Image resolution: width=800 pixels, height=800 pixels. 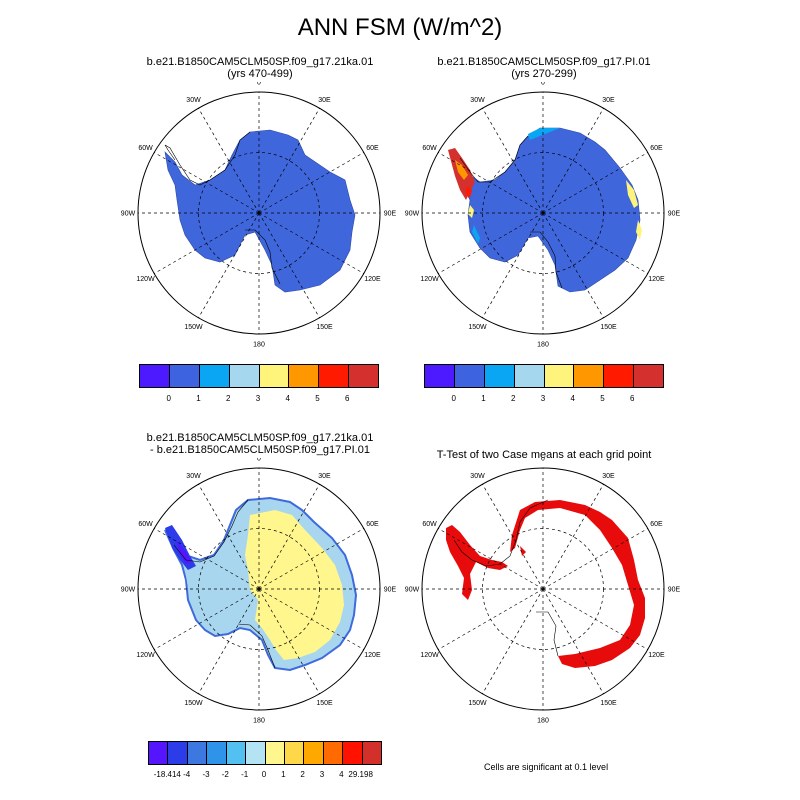 What do you see at coordinates (187, 774) in the screenshot?
I see `colorbar-tick-label: -4` at bounding box center [187, 774].